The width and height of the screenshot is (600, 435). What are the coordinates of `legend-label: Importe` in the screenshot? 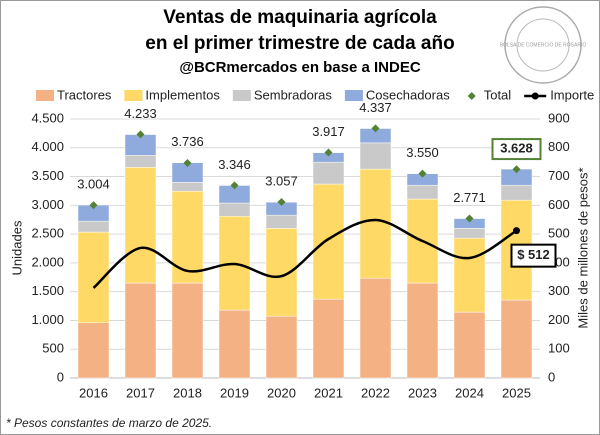 It's located at (572, 94).